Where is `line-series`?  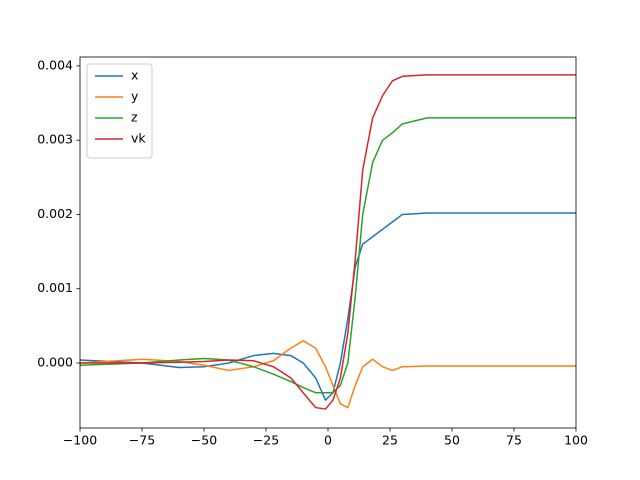
line-series is located at coordinates (327, 374).